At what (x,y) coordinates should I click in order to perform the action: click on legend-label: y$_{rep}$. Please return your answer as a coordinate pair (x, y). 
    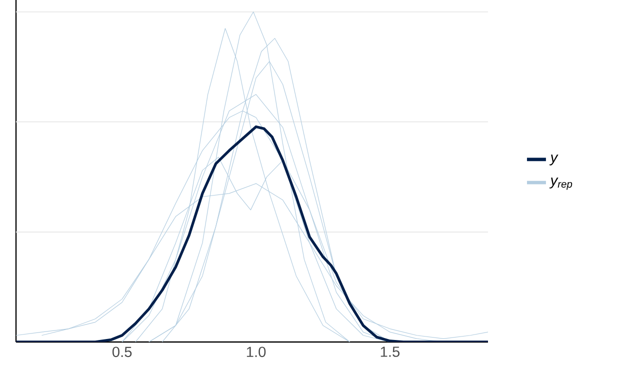
    Looking at the image, I should click on (560, 184).